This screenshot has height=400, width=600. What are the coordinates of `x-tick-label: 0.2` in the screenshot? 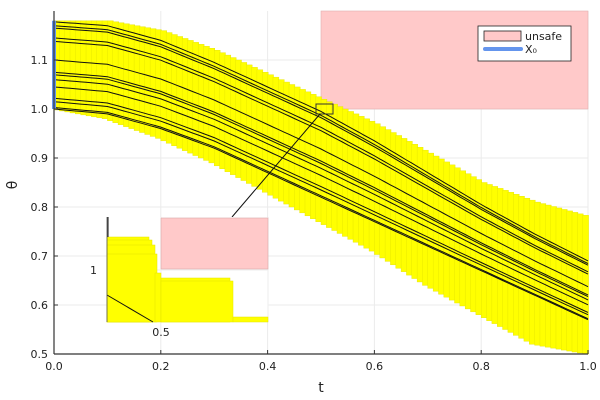 It's located at (161, 366).